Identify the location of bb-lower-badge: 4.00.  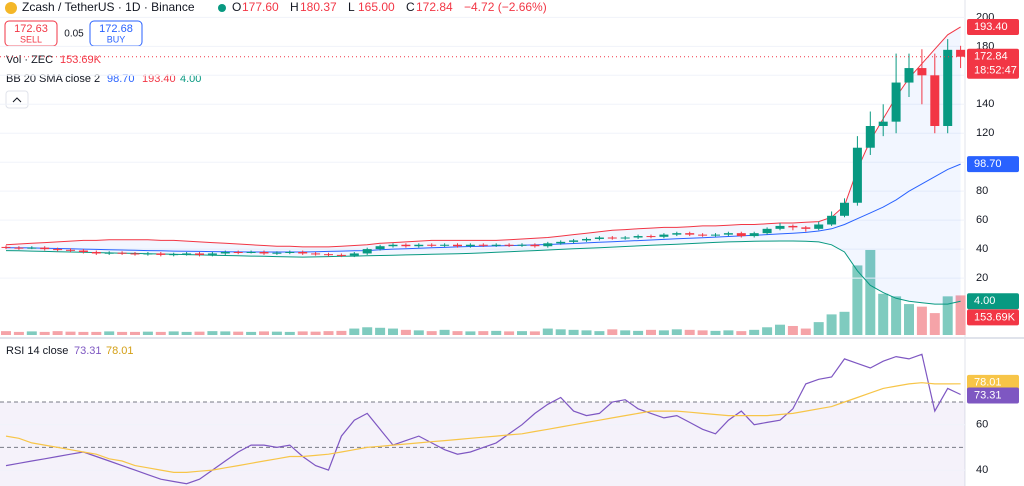
(984, 301).